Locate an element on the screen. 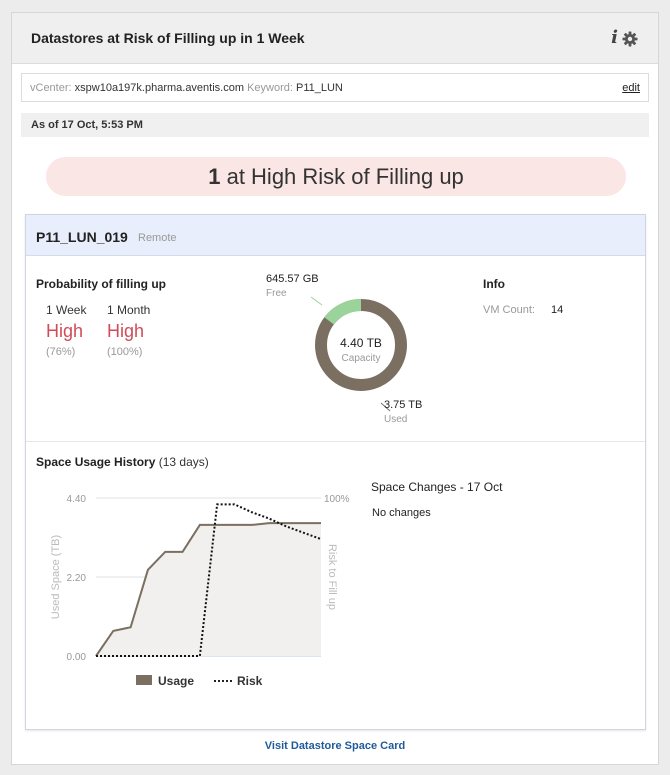 The height and width of the screenshot is (775, 670). legend-risk-swatch is located at coordinates (223, 681).